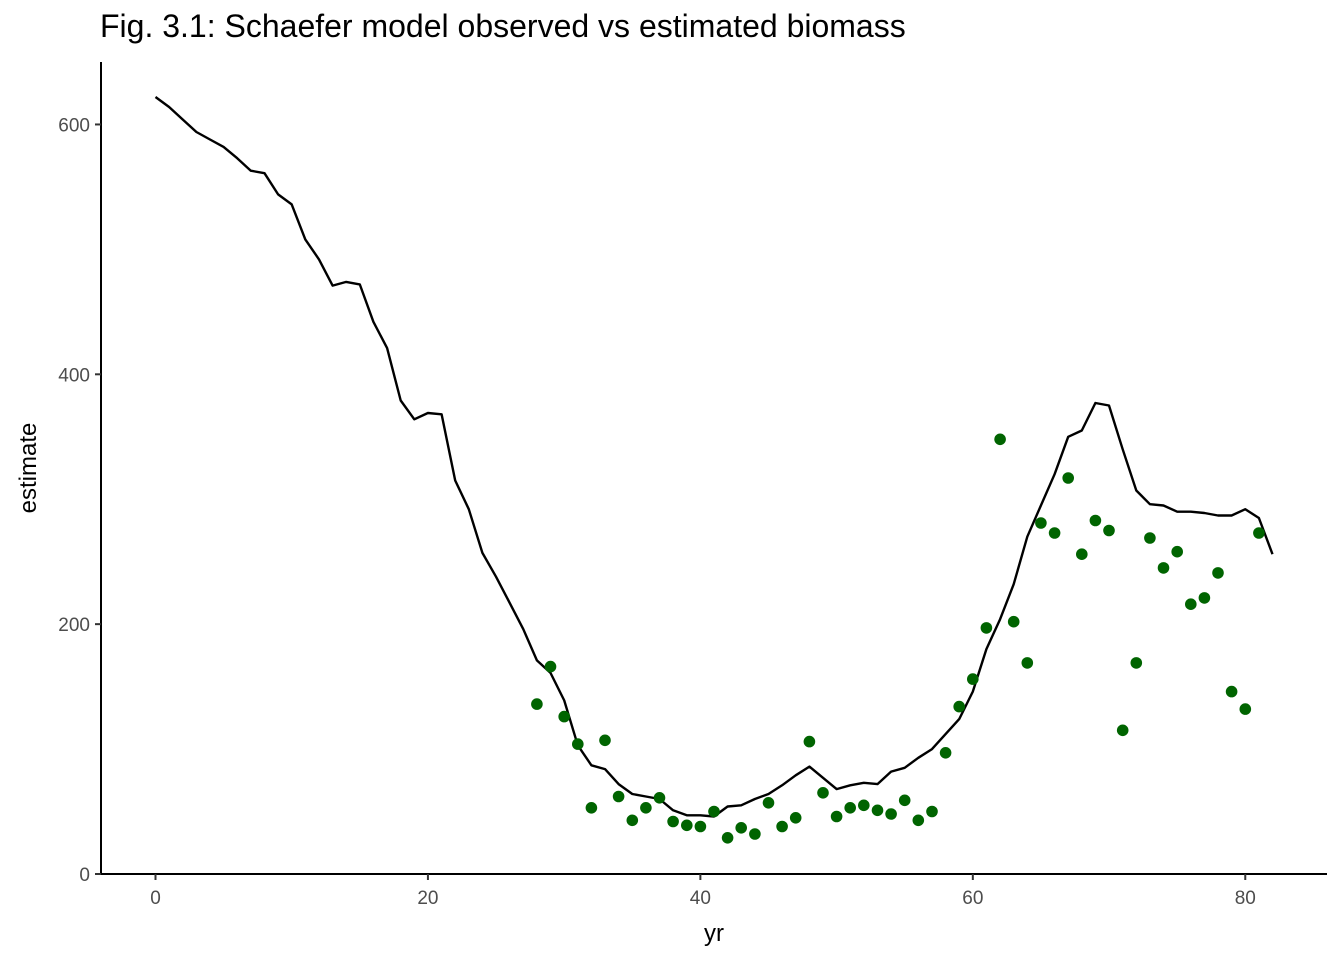 The width and height of the screenshot is (1344, 960). I want to click on y-tick-label: 600, so click(74, 125).